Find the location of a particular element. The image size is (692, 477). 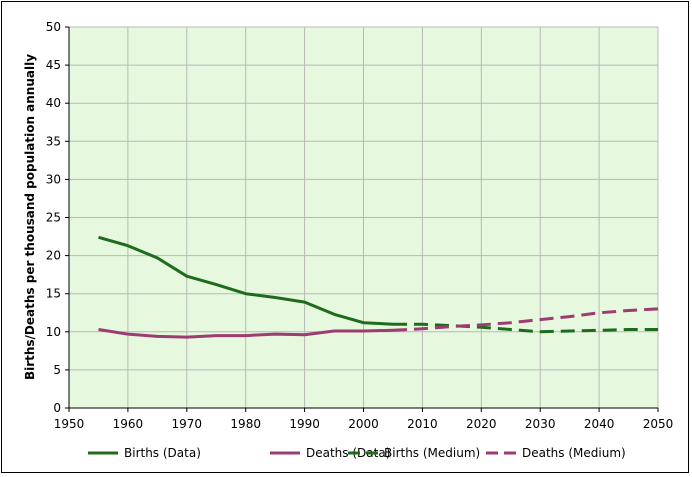

legend-label: Births (Medium) is located at coordinates (432, 453).